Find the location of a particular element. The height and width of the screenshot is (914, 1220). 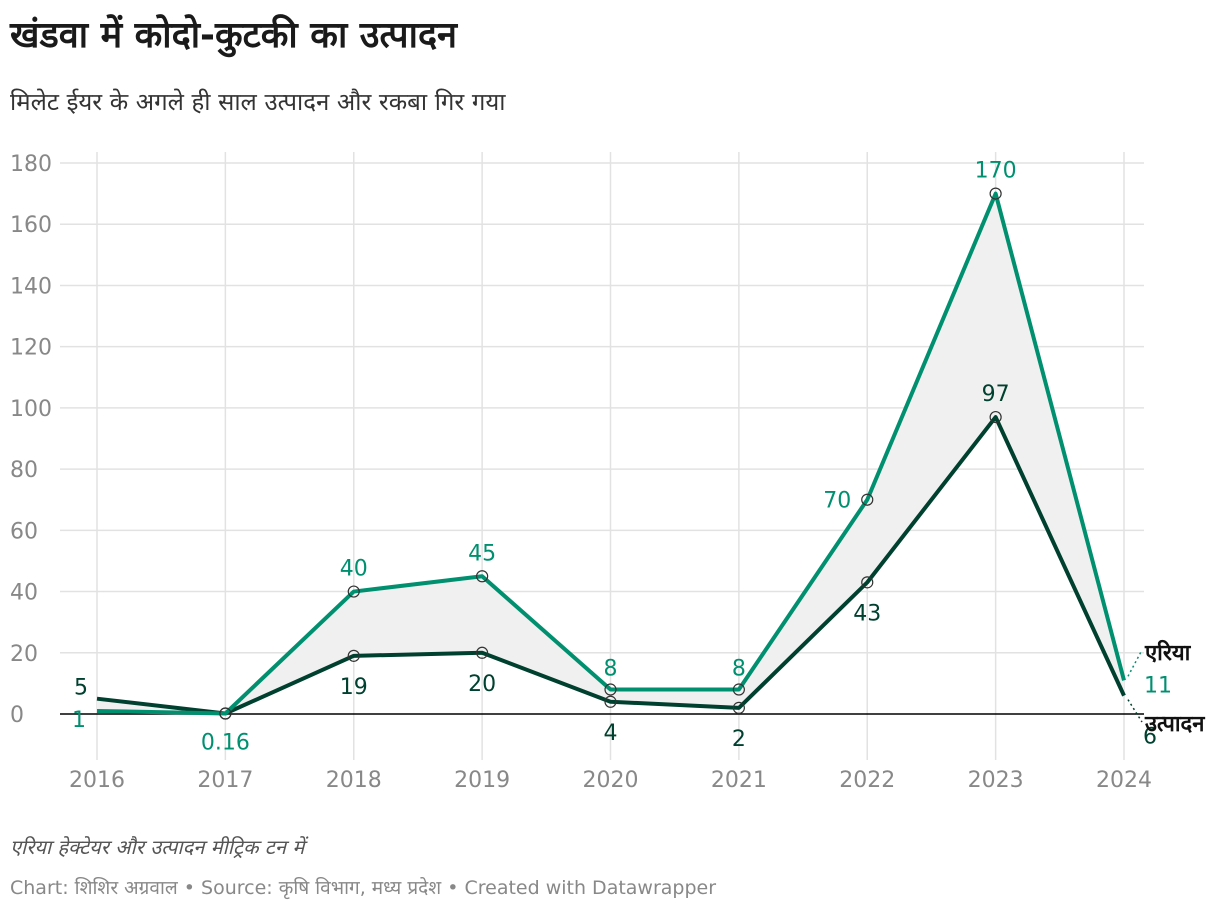

data-label-production: 20 is located at coordinates (482, 684).